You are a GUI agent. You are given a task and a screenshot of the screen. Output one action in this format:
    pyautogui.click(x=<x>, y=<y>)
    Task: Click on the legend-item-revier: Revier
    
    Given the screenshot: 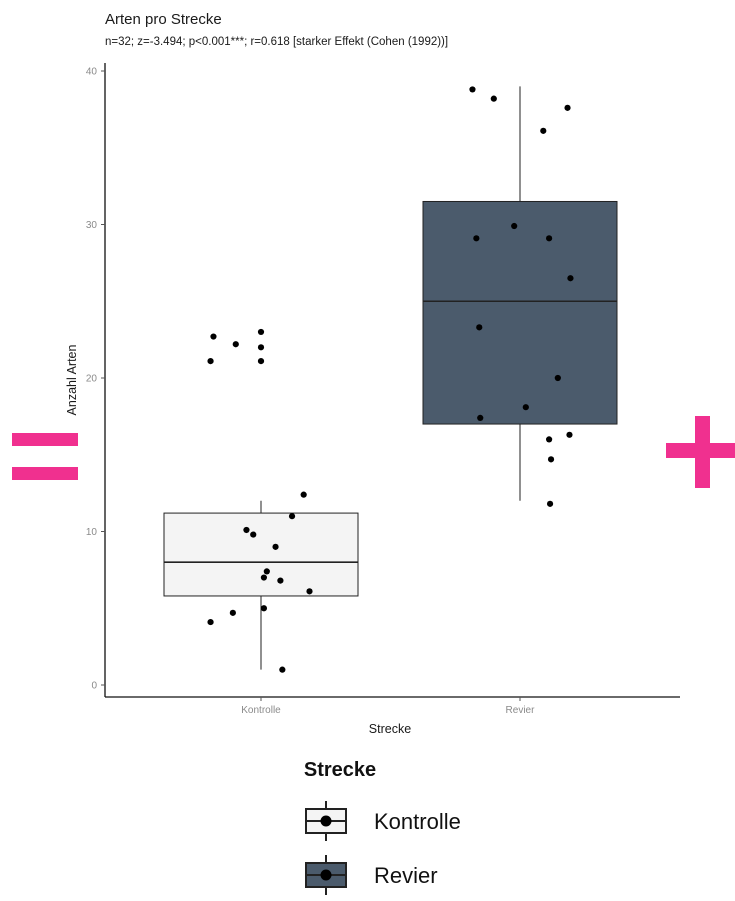 What is the action you would take?
    pyautogui.click(x=371, y=875)
    